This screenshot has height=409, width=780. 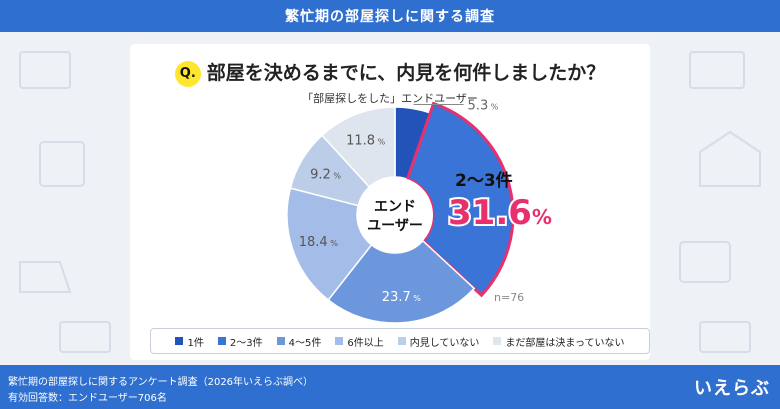 What do you see at coordinates (325, 174) in the screenshot?
I see `data-label-5: 9.2 %` at bounding box center [325, 174].